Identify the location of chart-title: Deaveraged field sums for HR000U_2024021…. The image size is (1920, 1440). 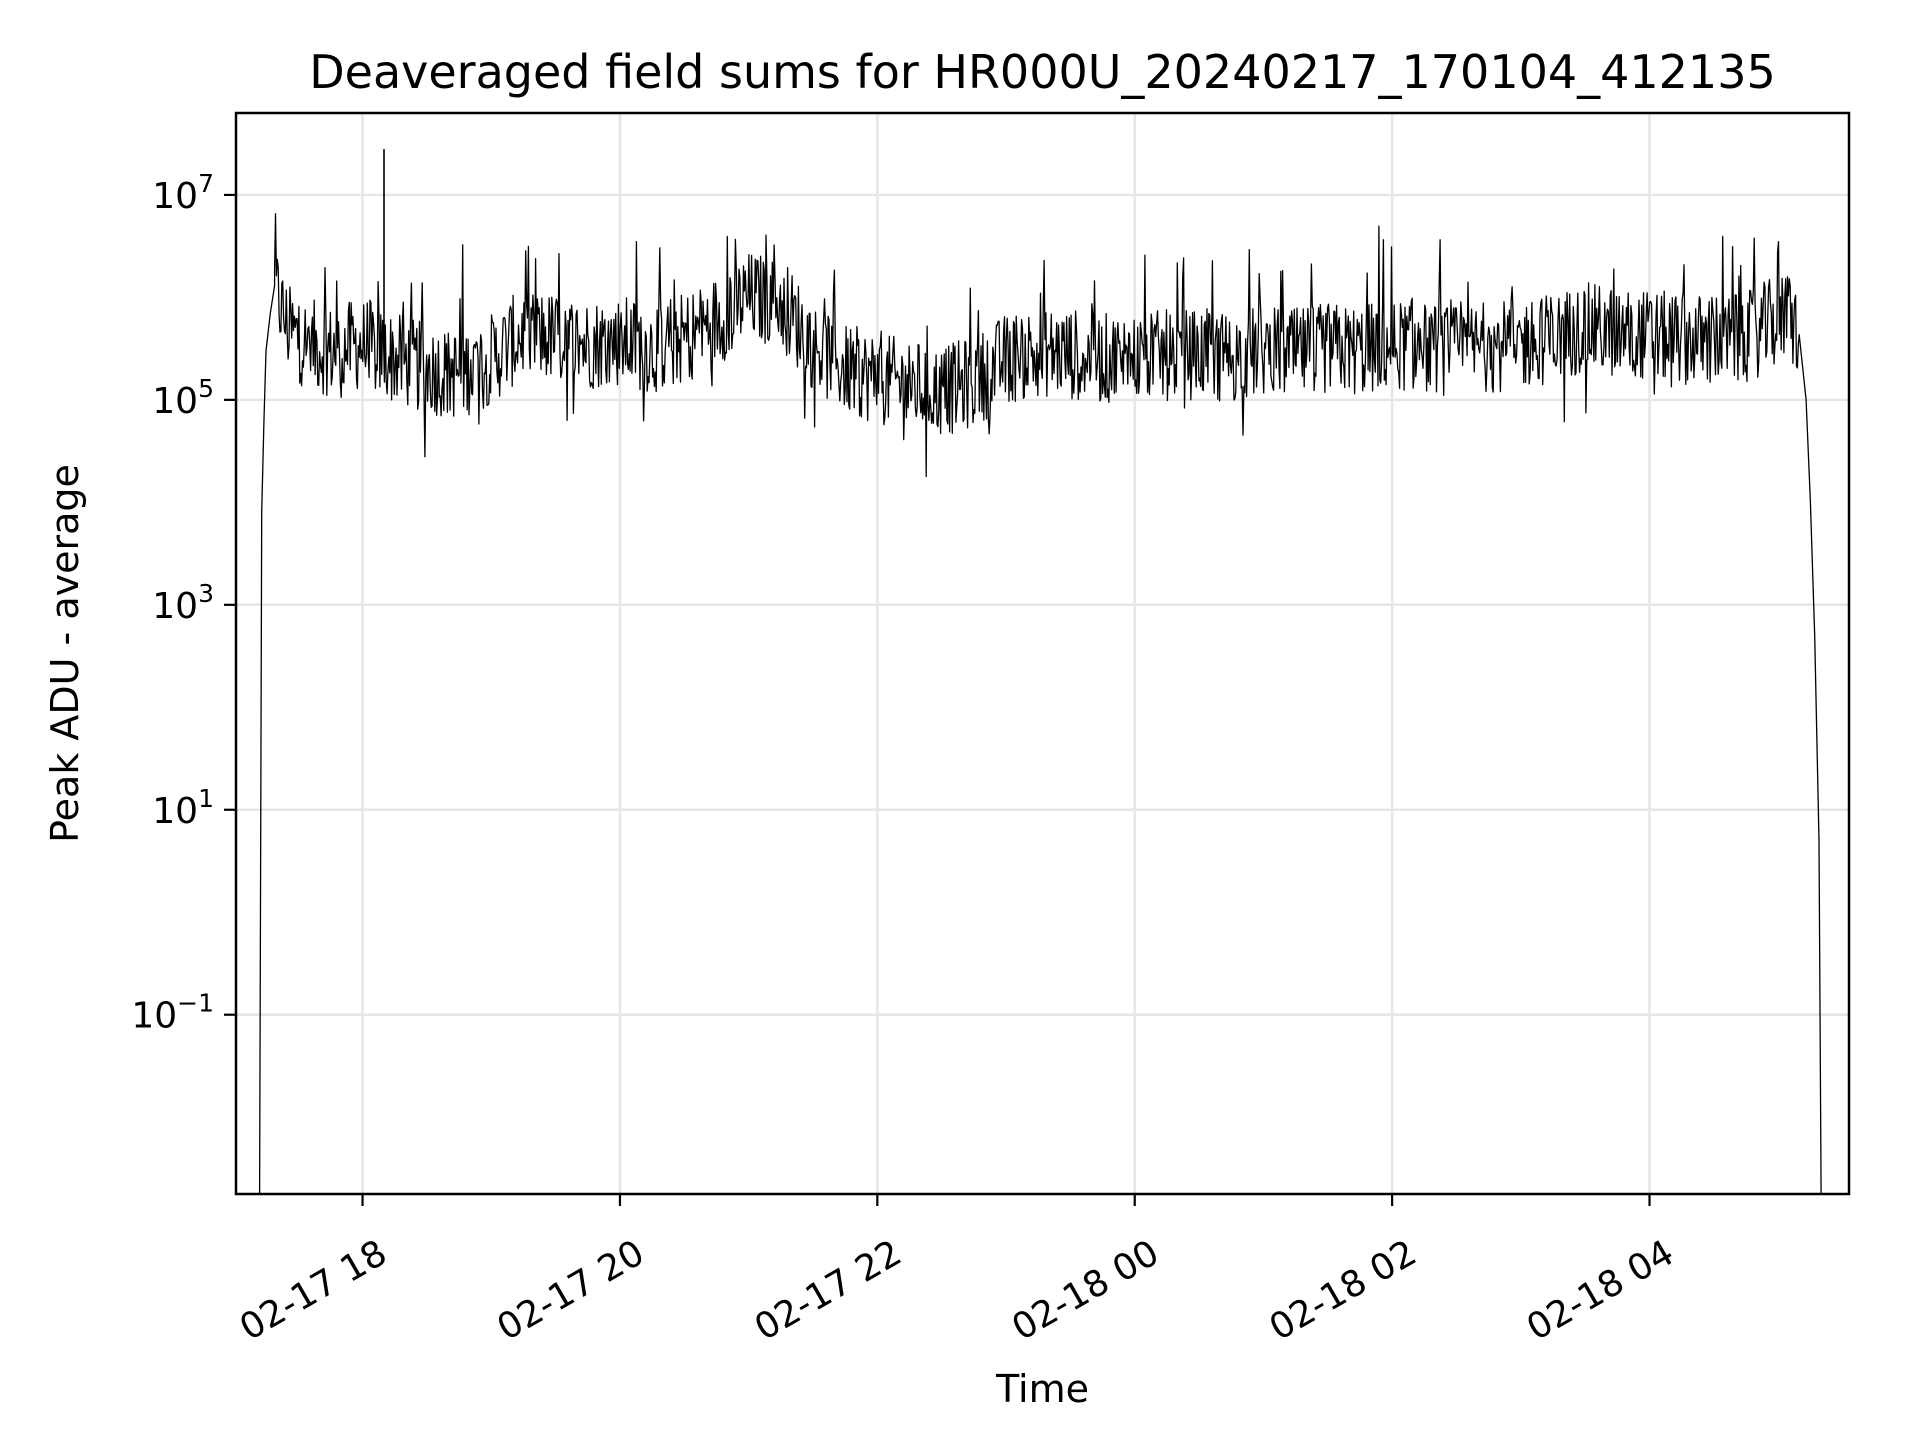
(1042, 72).